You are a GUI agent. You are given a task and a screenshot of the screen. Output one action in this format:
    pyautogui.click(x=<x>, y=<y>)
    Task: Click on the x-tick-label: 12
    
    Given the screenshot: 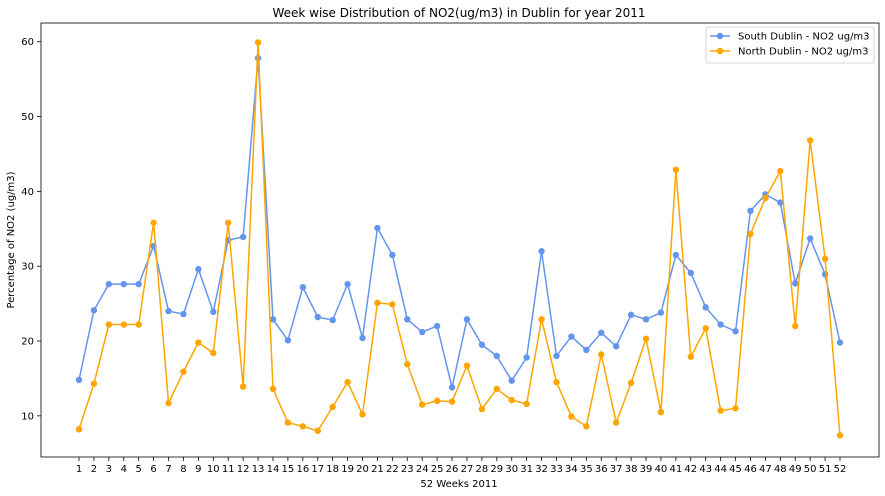 What is the action you would take?
    pyautogui.click(x=243, y=469)
    